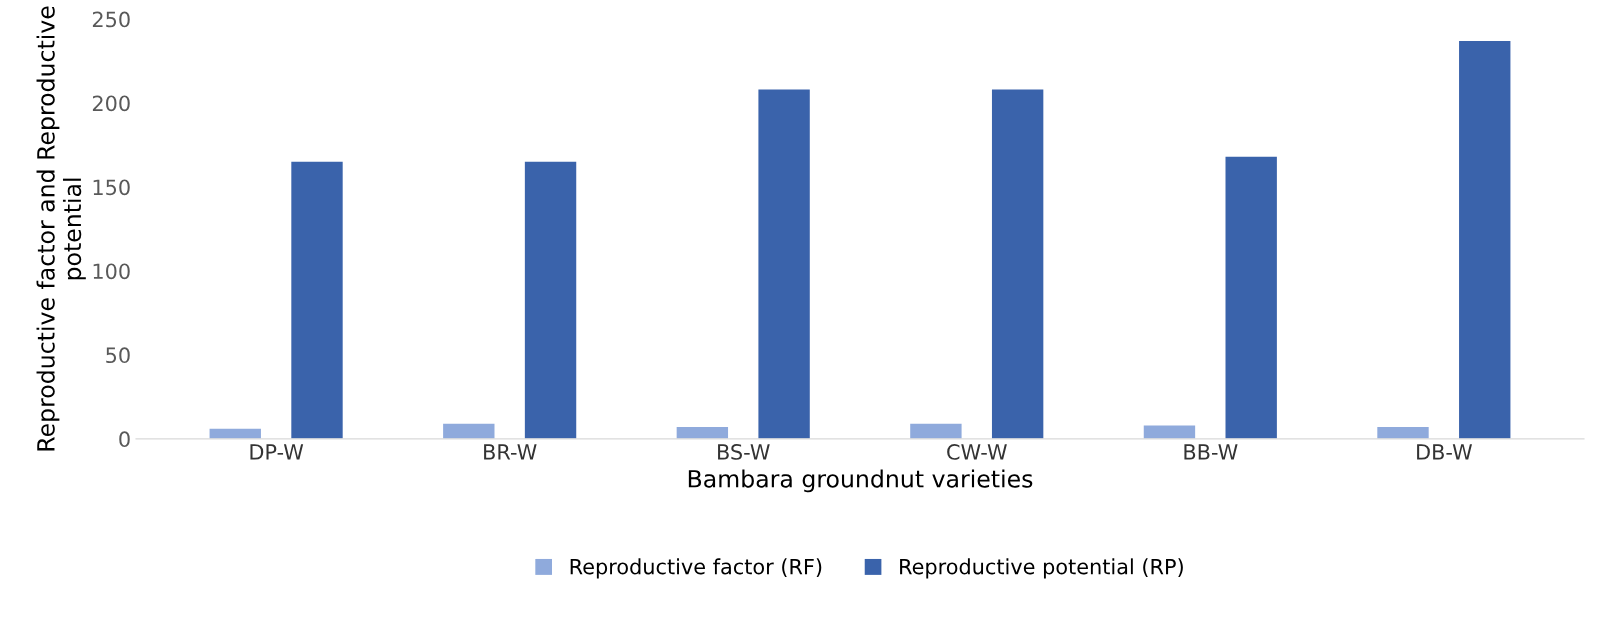 The height and width of the screenshot is (636, 1600). Describe the element at coordinates (118, 355) in the screenshot. I see `y-tick-label: 50` at that location.